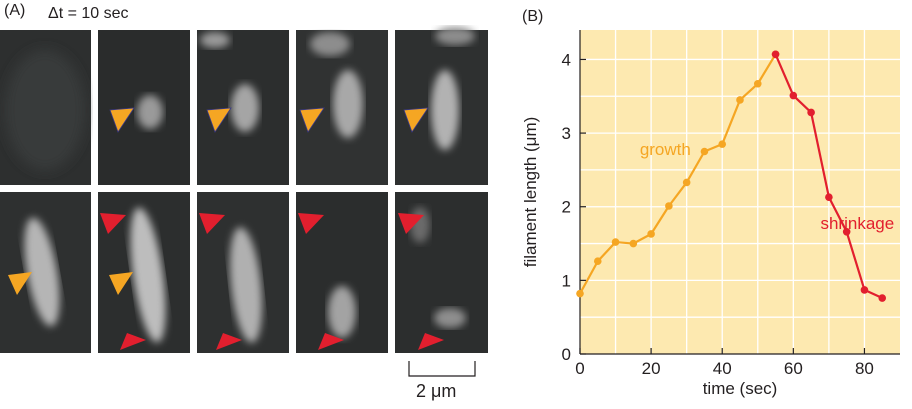 The width and height of the screenshot is (912, 409). Describe the element at coordinates (144, 107) in the screenshot. I see `frame-row1-col2` at that location.